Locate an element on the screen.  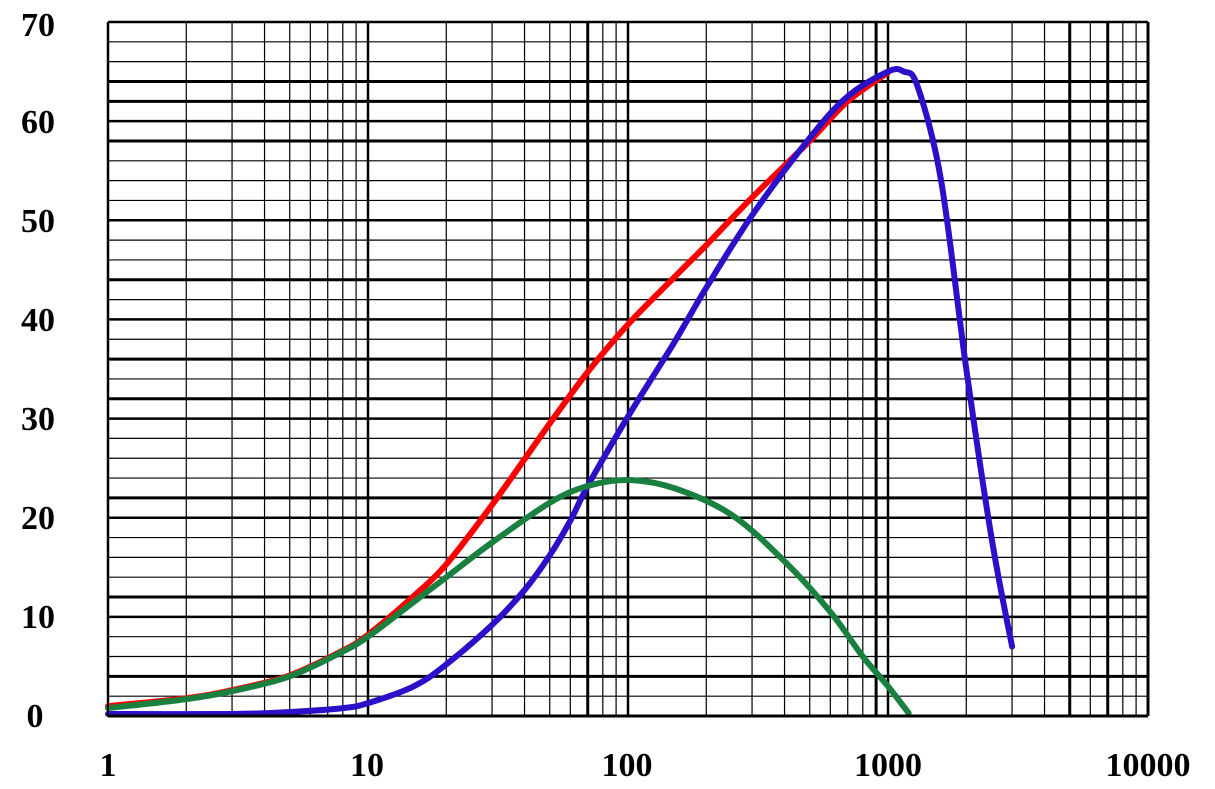
x-tick-label-1000: 1000 is located at coordinates (888, 765).